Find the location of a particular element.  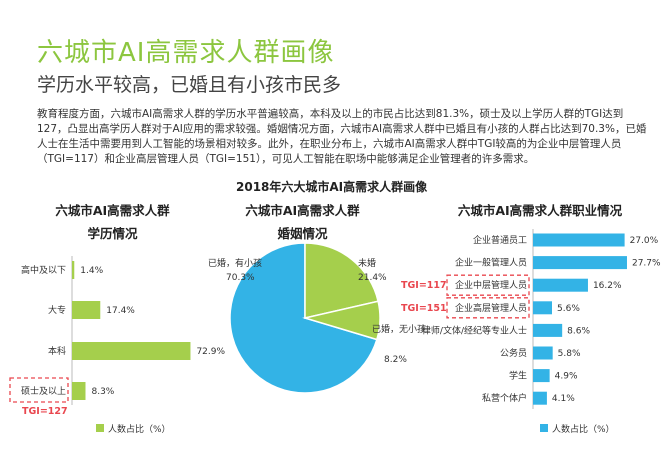

pie-value-married-kids: 70.3% is located at coordinates (240, 278).